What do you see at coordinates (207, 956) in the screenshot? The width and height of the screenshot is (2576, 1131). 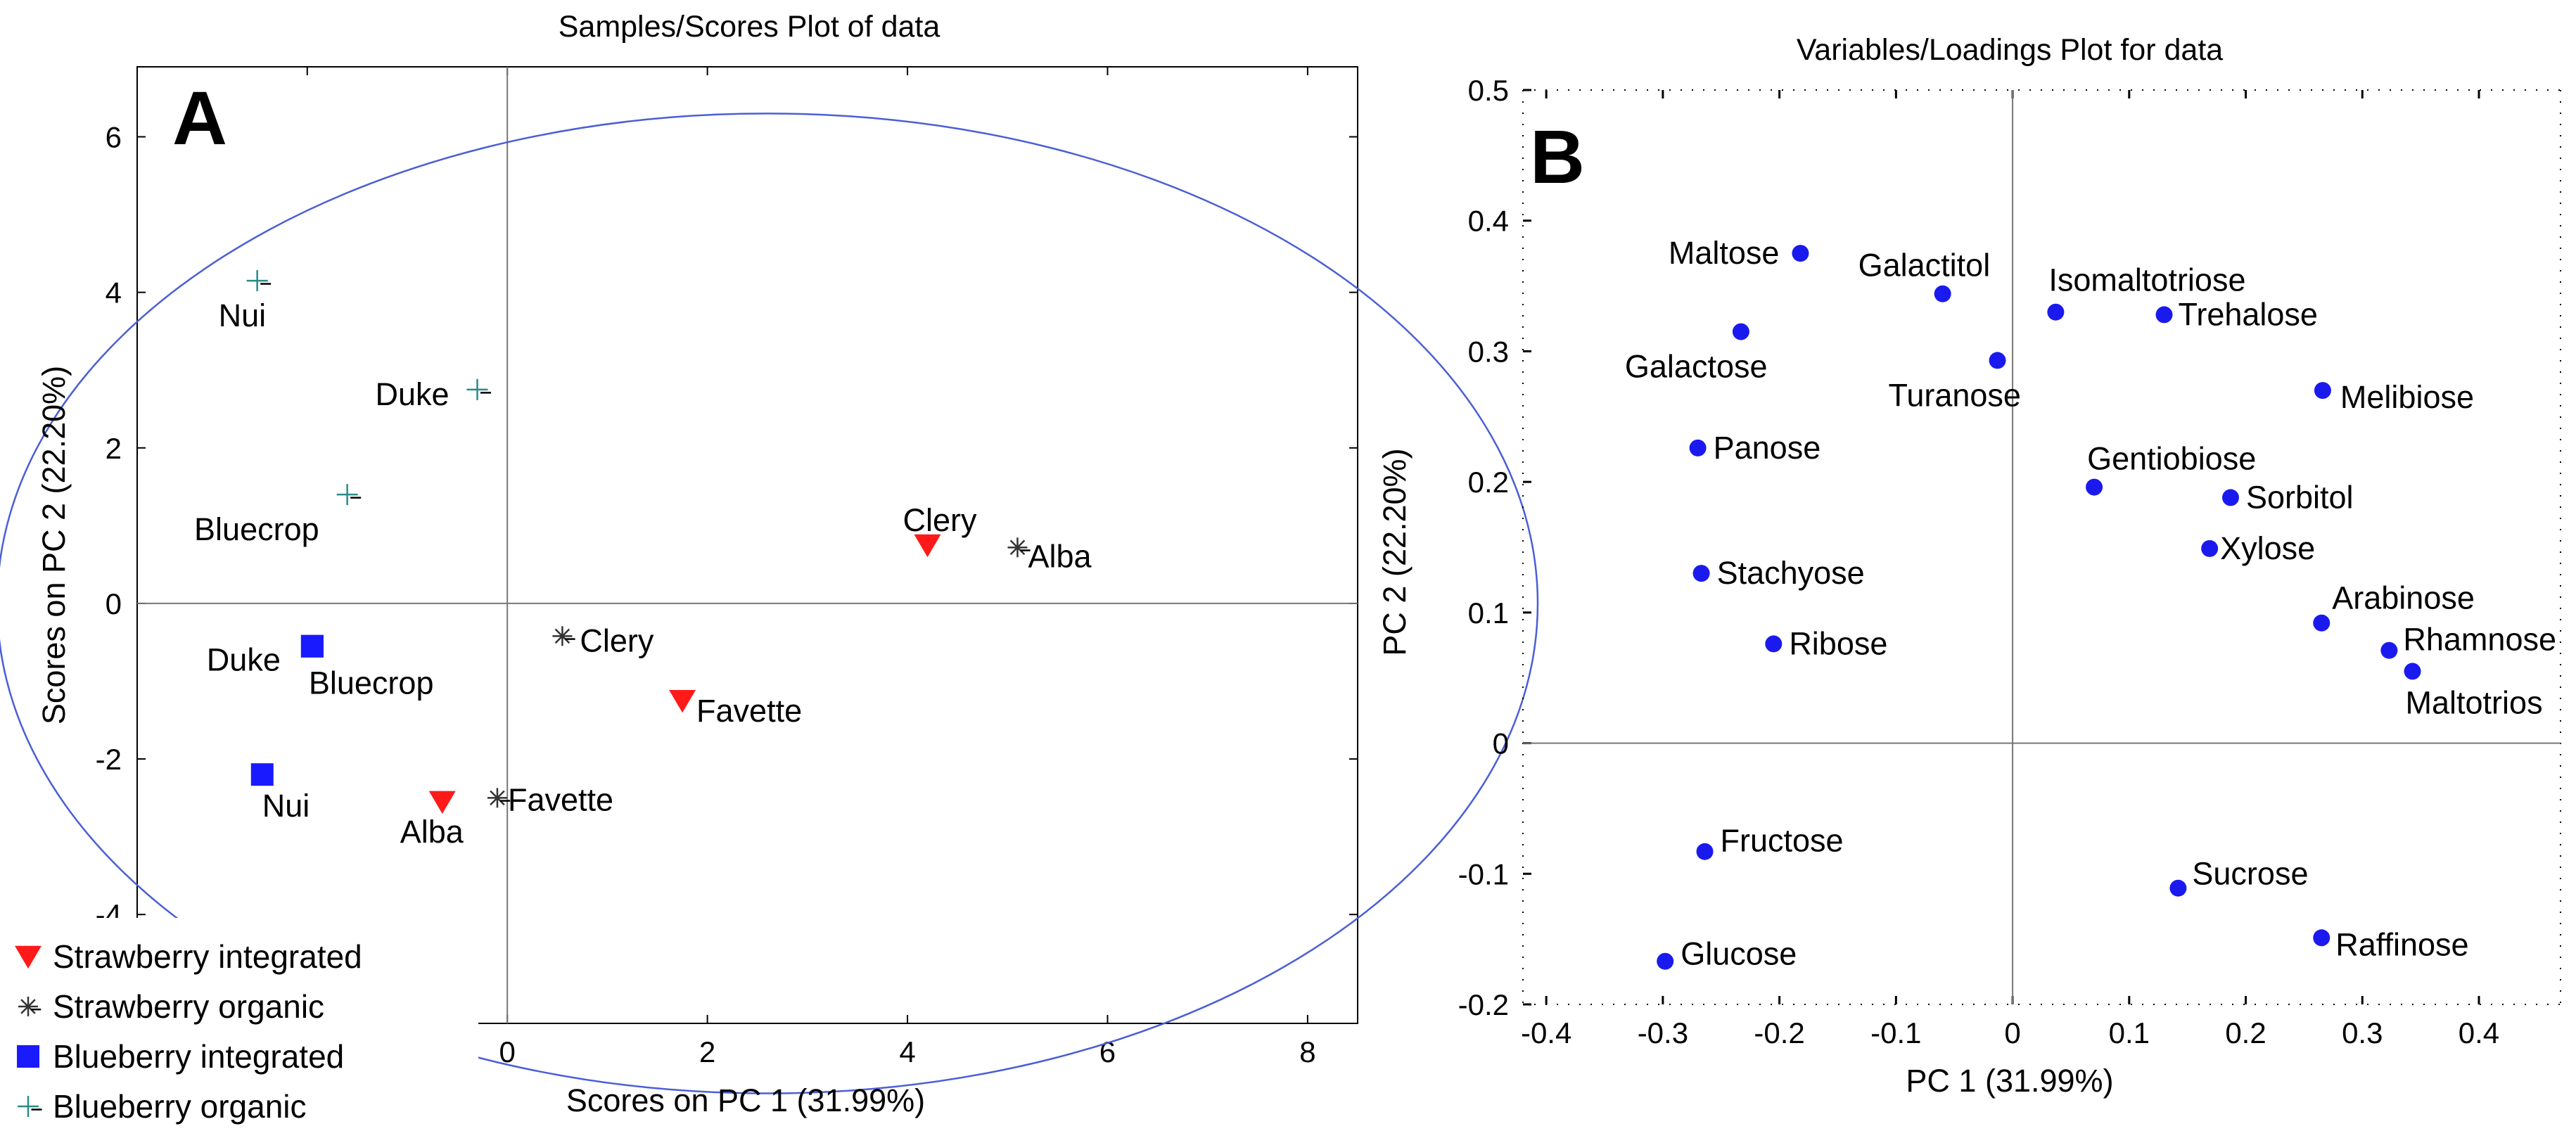 I see `legend-label: Strawberry integrated` at bounding box center [207, 956].